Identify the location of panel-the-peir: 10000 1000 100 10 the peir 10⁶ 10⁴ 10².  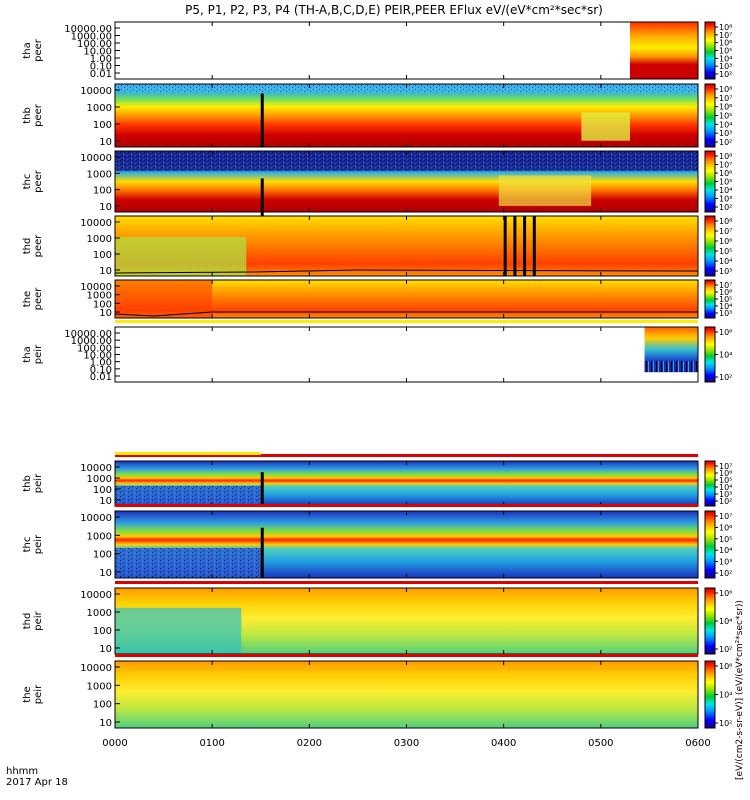
(377, 691).